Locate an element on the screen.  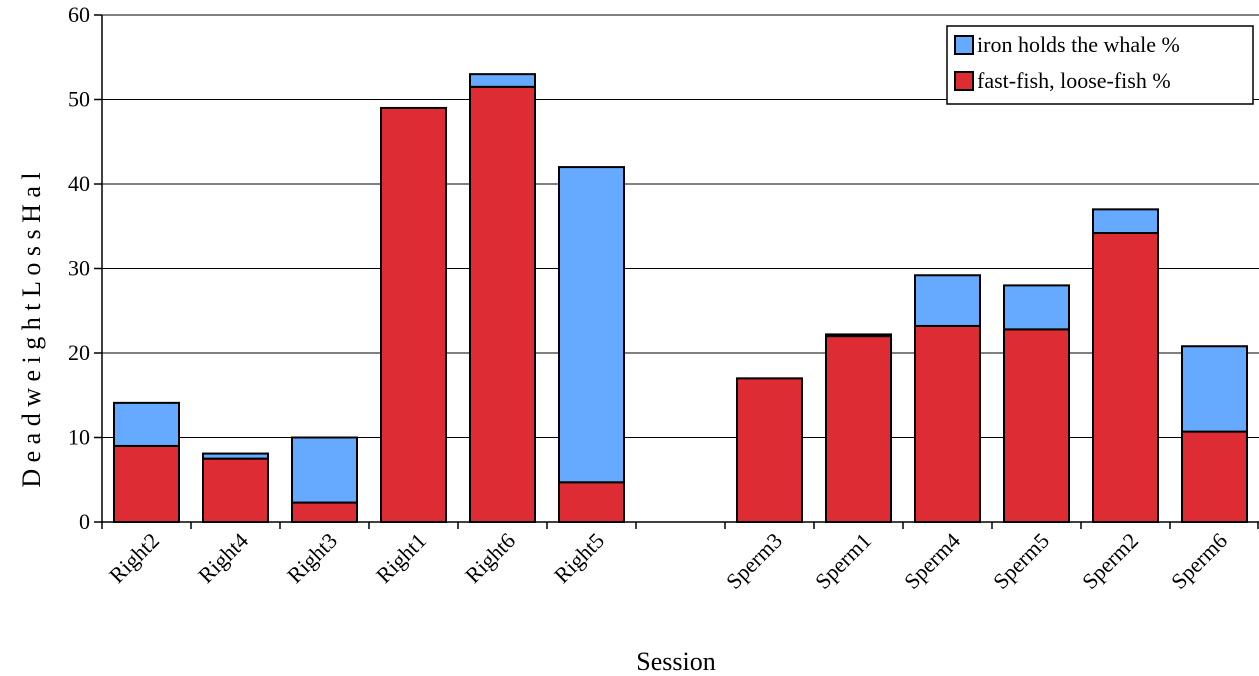
y-tick-label: 40 is located at coordinates (79, 183).